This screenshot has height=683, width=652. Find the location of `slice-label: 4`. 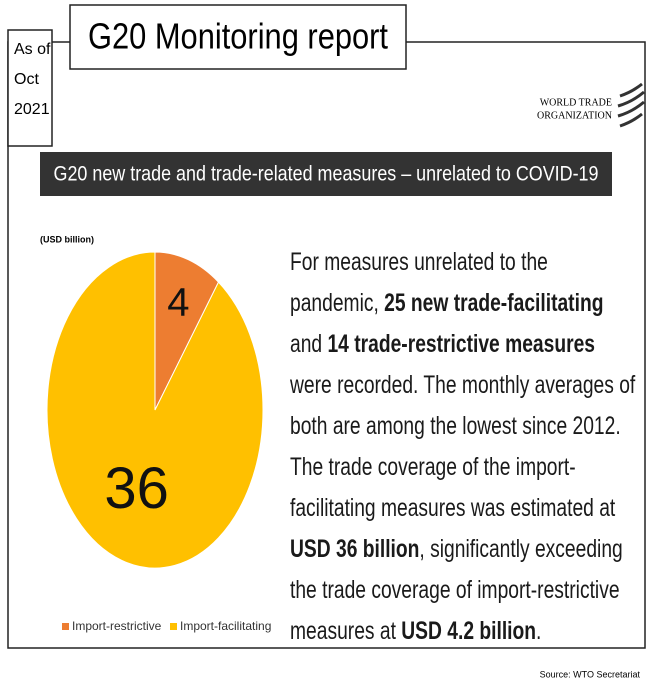

slice-label: 4 is located at coordinates (178, 302).